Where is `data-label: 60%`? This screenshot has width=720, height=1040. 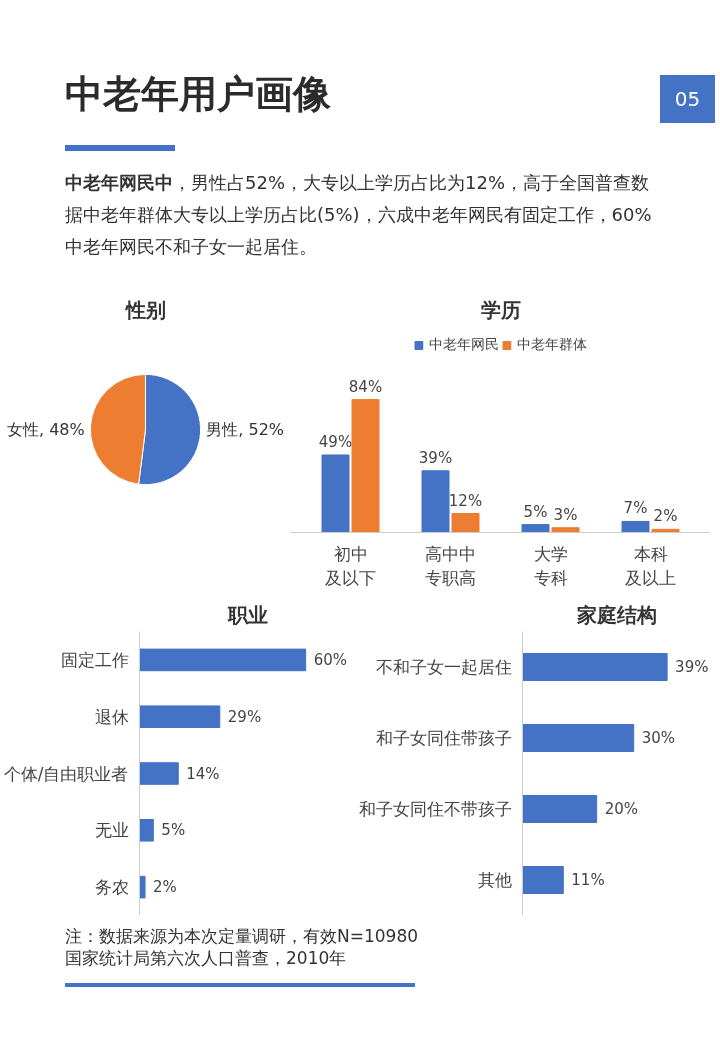
data-label: 60% is located at coordinates (330, 659).